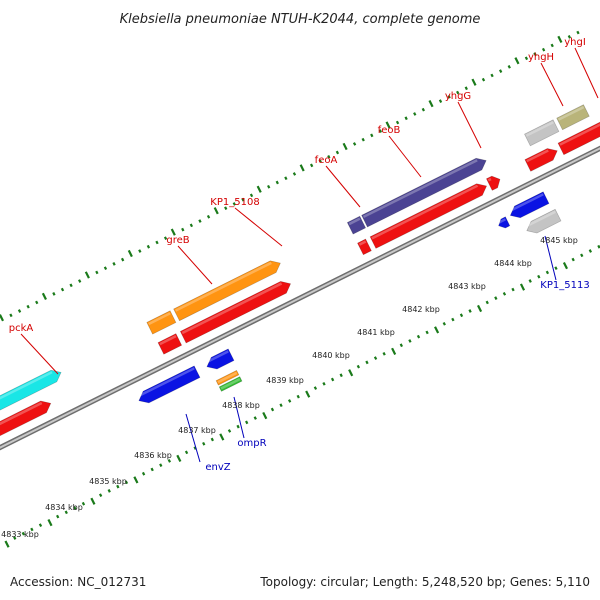 The image size is (600, 600). I want to click on leader-line-feoa, so click(343, 186).